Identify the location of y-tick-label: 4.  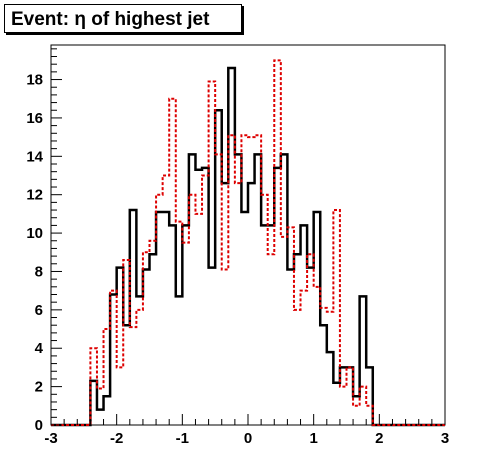
(39, 348).